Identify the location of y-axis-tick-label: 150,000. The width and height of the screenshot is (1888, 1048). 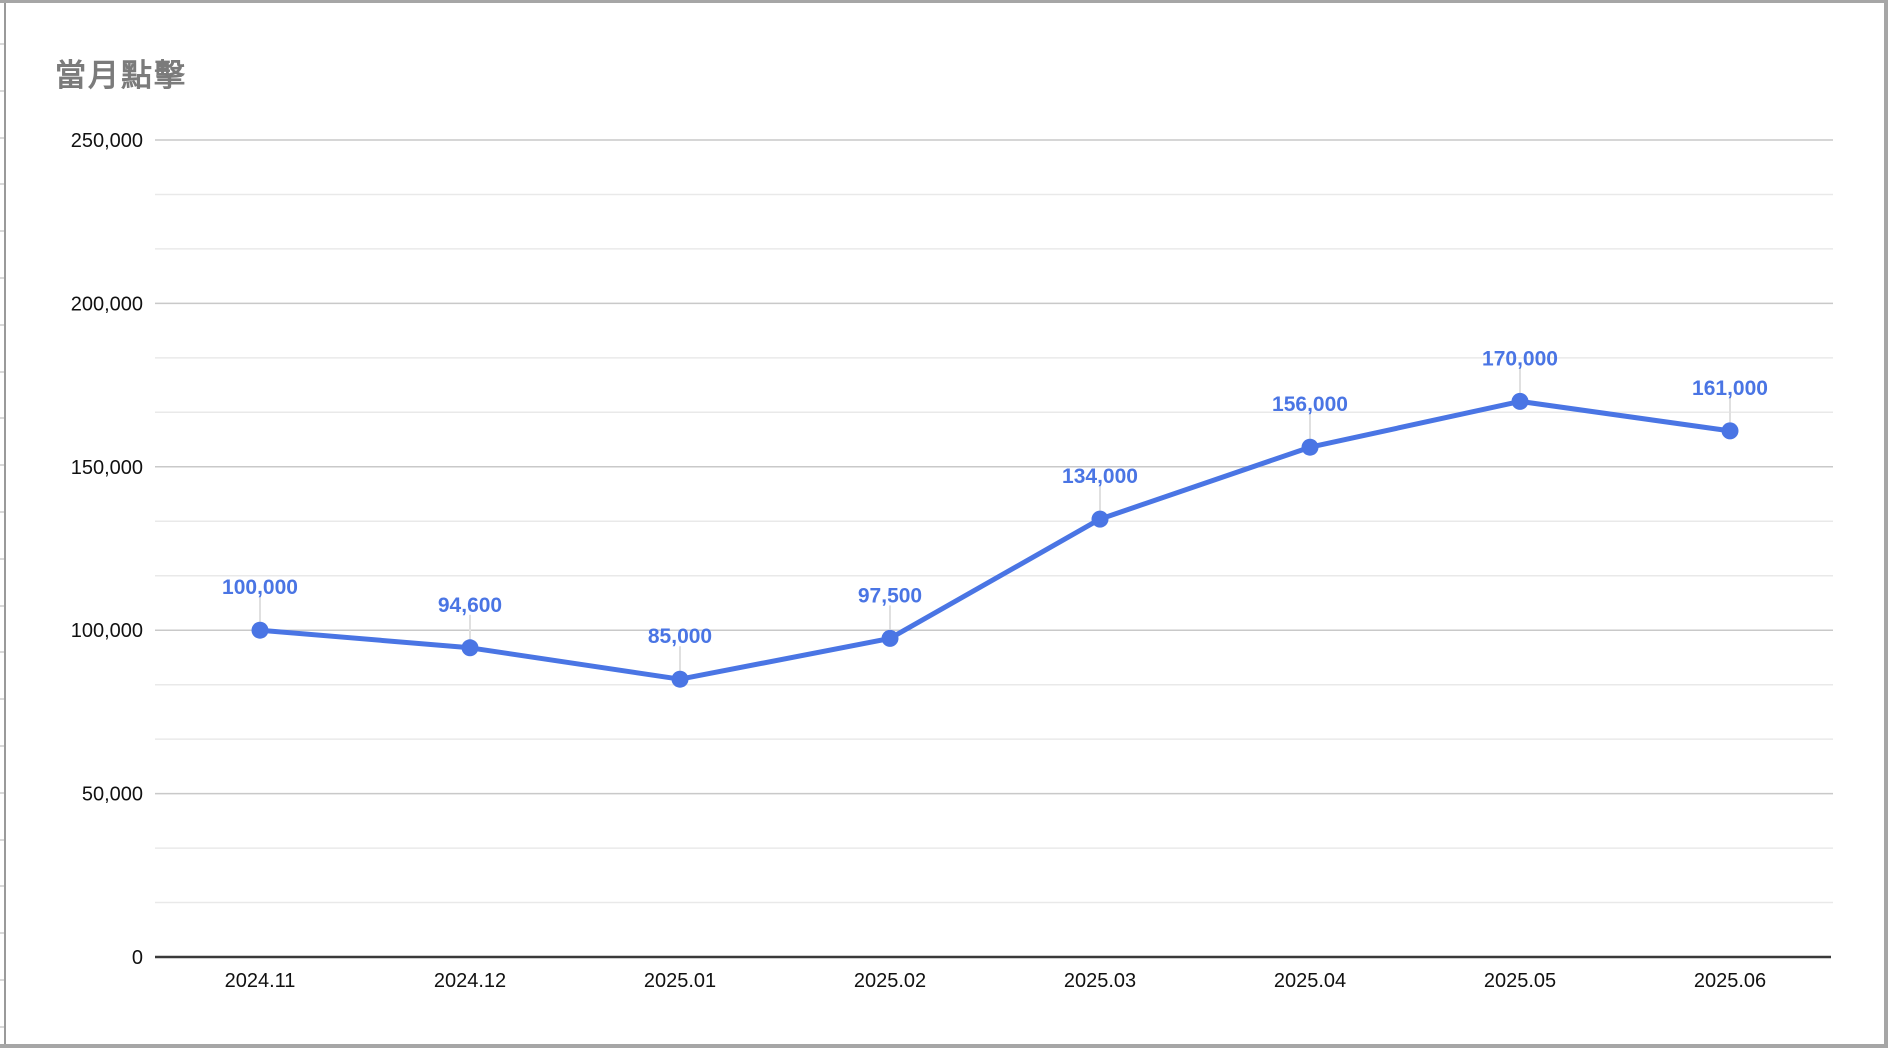
(107, 468).